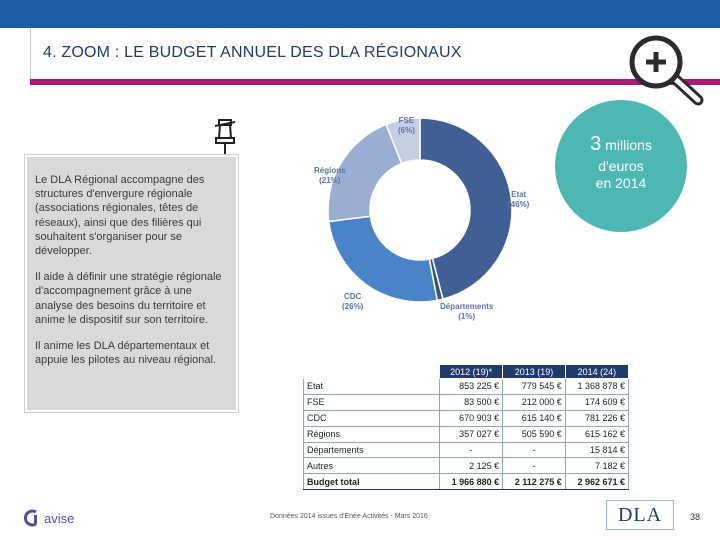 The height and width of the screenshot is (540, 720). Describe the element at coordinates (371, 418) in the screenshot. I see `row-label: CDC` at that location.